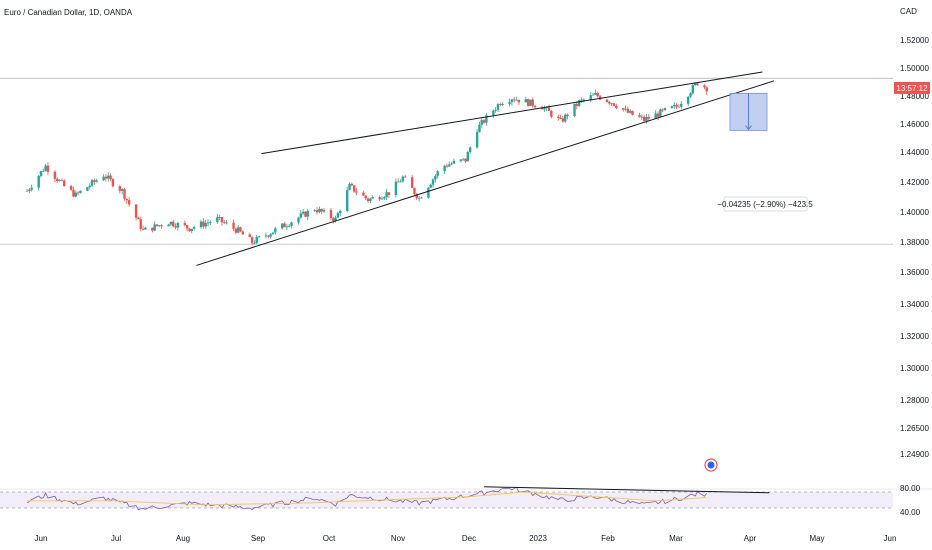  Describe the element at coordinates (914, 40) in the screenshot. I see `price-tick-label: 1.52000` at that location.